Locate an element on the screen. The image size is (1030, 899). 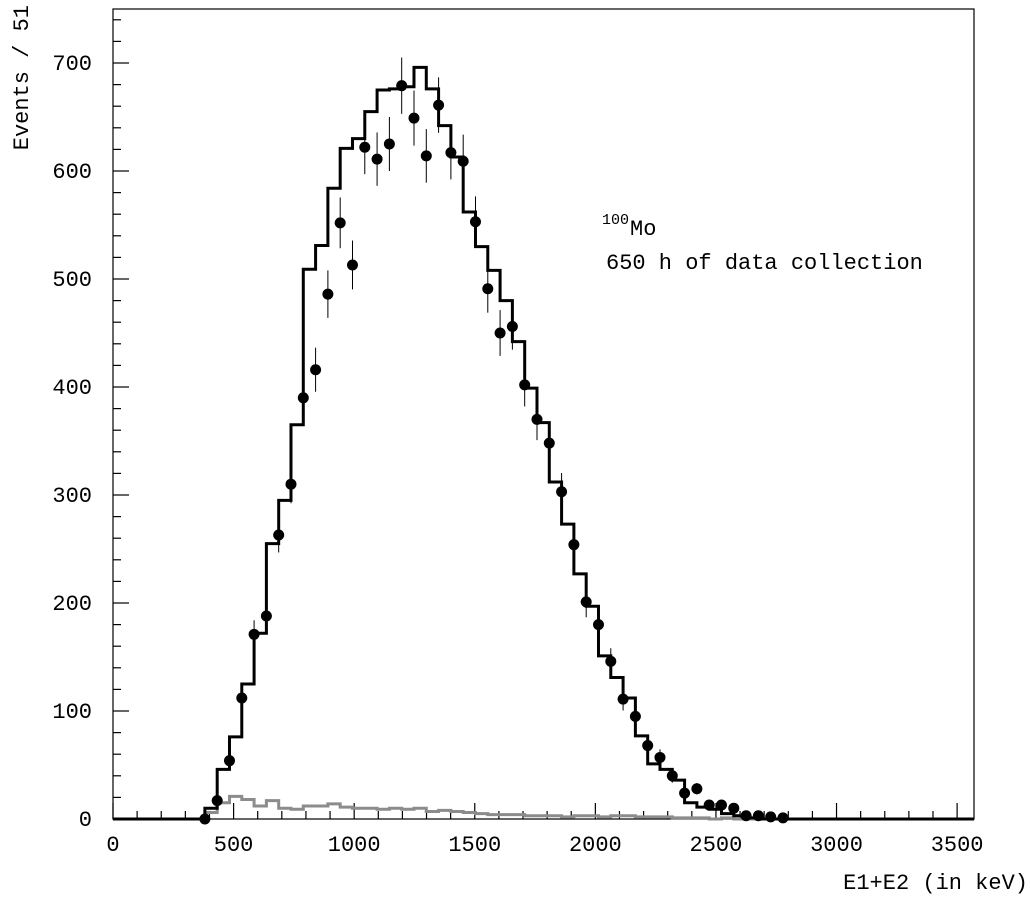
y-tick-label: 700 is located at coordinates (72, 64).